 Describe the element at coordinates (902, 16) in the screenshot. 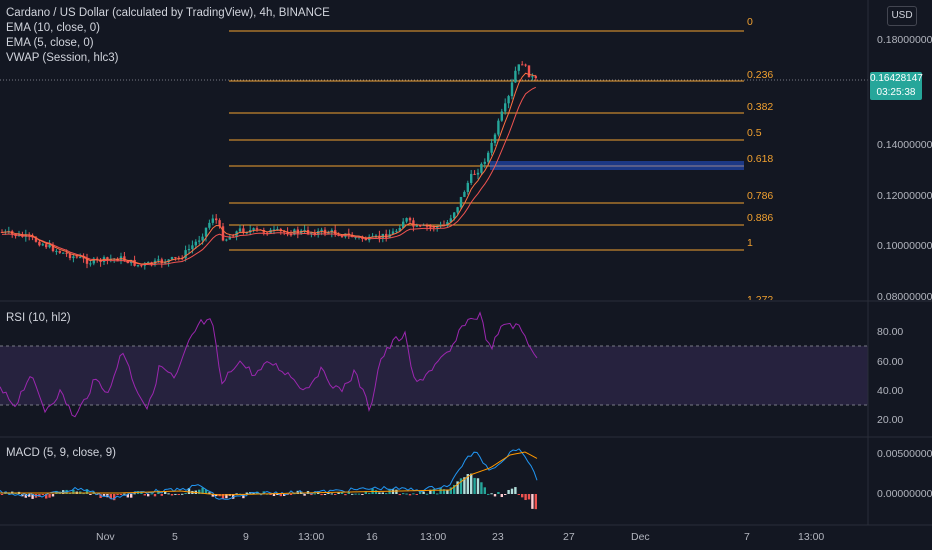

I see `currency-button: USD` at that location.